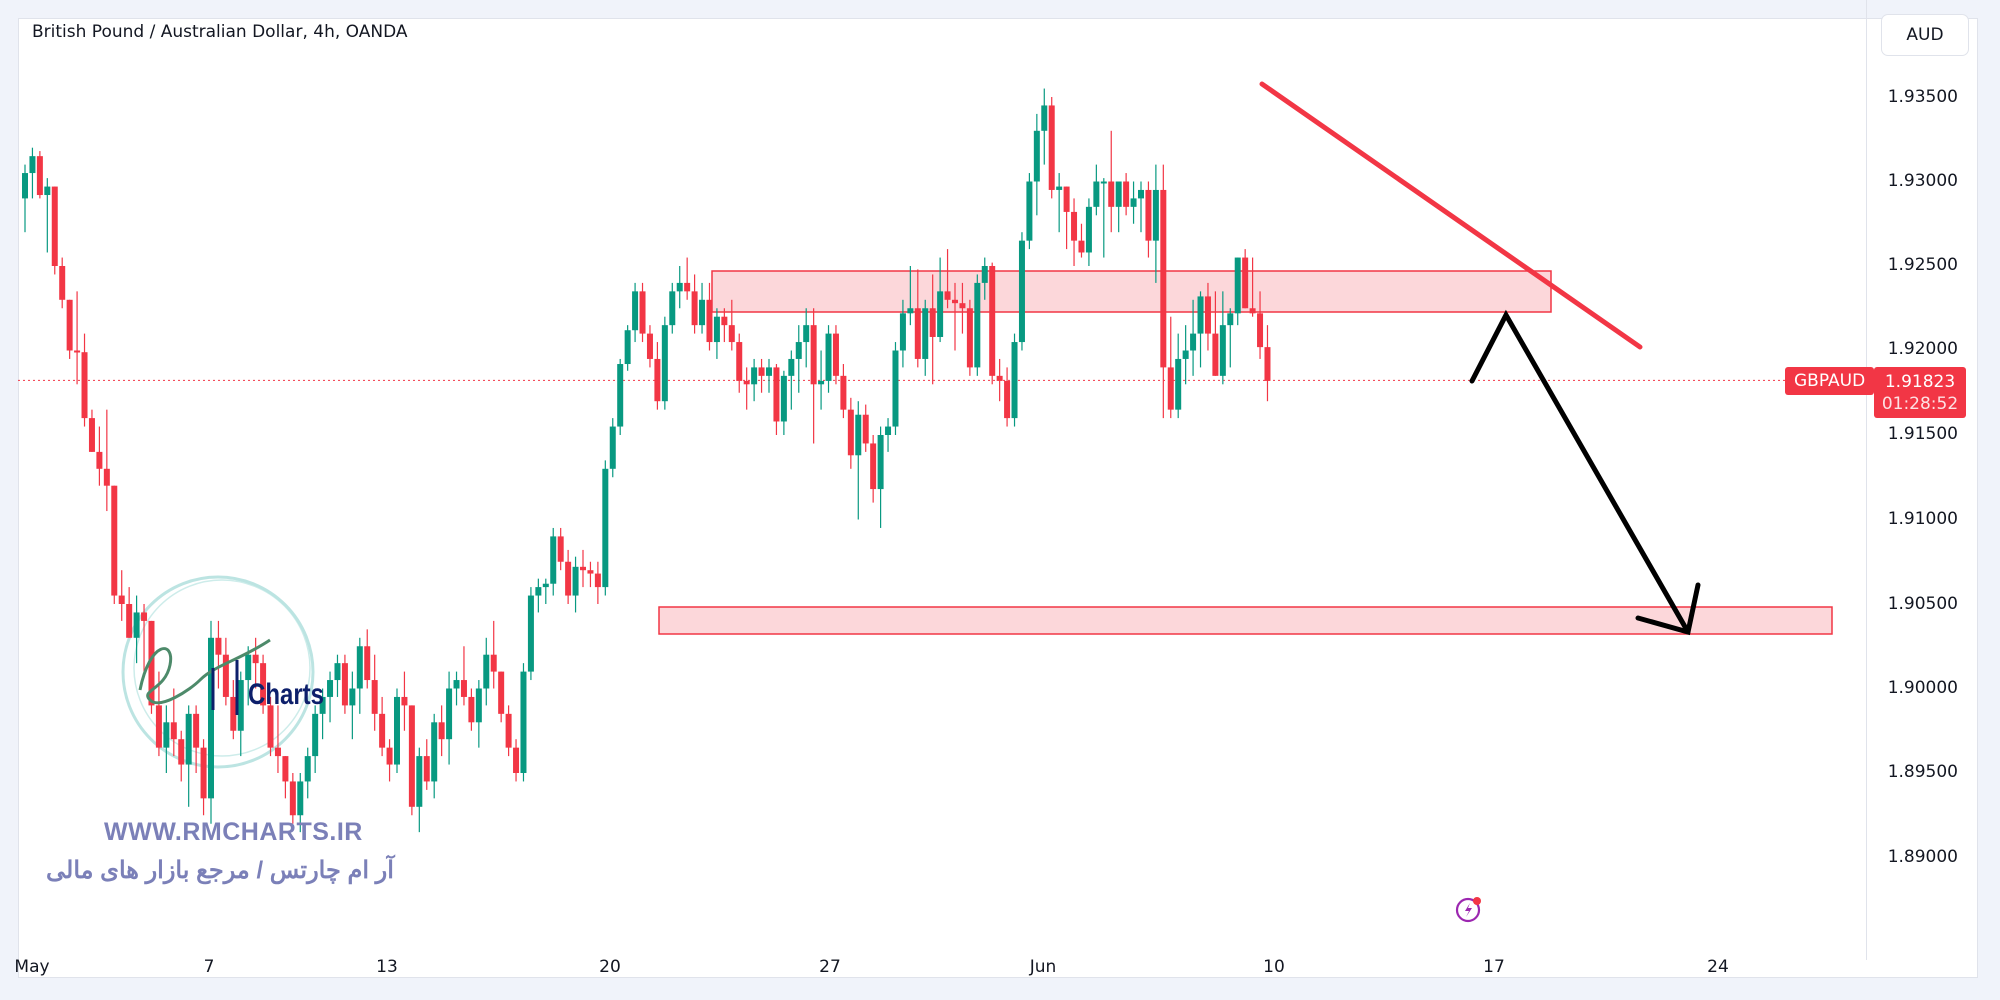 The width and height of the screenshot is (2000, 1000). I want to click on currency-button: AUD, so click(1925, 35).